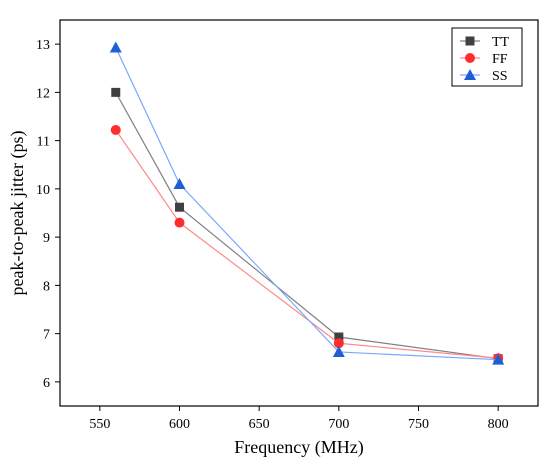 This screenshot has width=550, height=462. What do you see at coordinates (46, 238) in the screenshot?
I see `y-tick-label-9: 9` at bounding box center [46, 238].